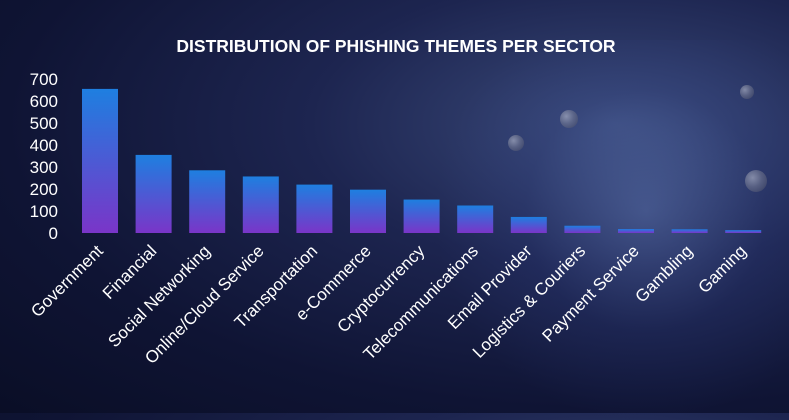 This screenshot has height=420, width=789. What do you see at coordinates (591, 293) in the screenshot?
I see `x-tick-label: Payment Service` at bounding box center [591, 293].